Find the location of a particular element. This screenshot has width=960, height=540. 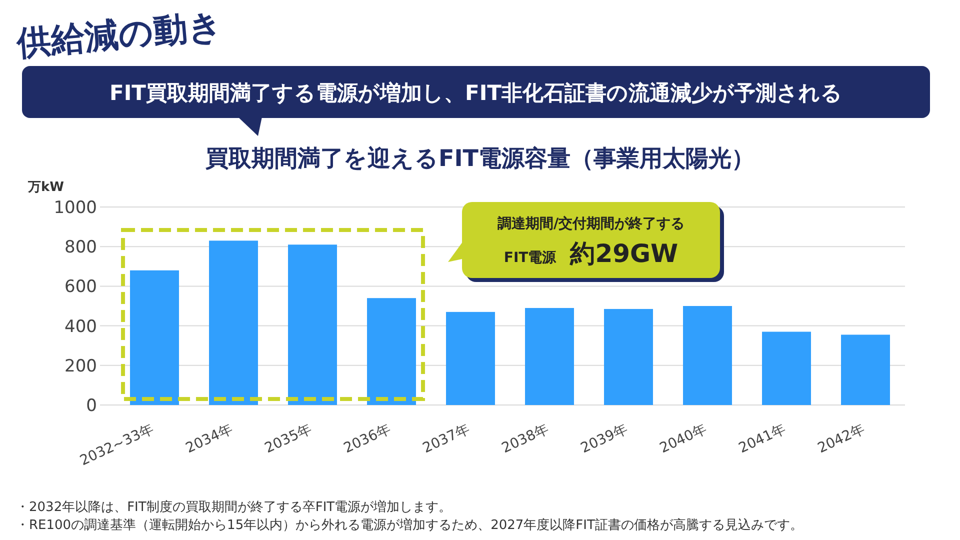

chart-title: 買取期間満了を迎えるFIT電源容量（事業用太陽光） is located at coordinates (479, 158).